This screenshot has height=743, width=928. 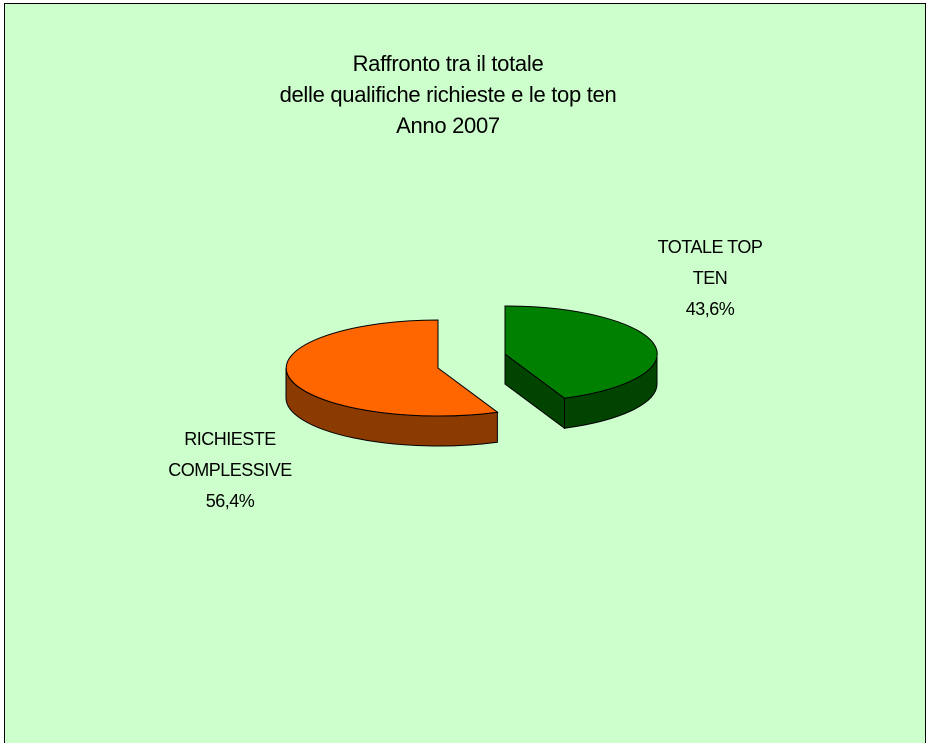 I want to click on slice-label-richieste-complessive: RICHIESTE COMPLESSIVE 56,4%, so click(x=230, y=470).